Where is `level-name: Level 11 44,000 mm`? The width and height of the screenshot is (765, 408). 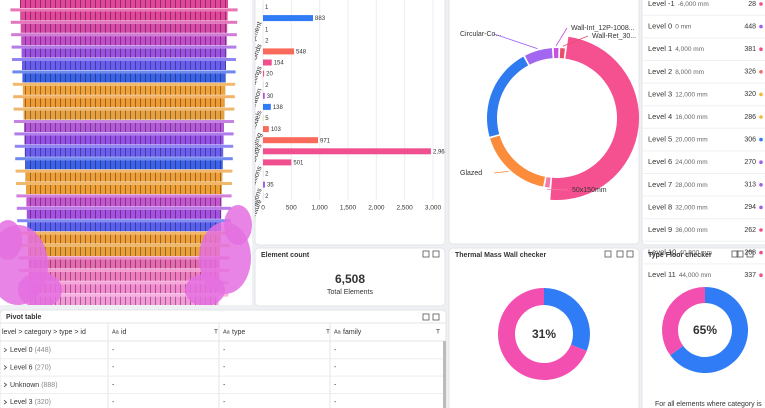 level-name: Level 11 44,000 mm is located at coordinates (679, 274).